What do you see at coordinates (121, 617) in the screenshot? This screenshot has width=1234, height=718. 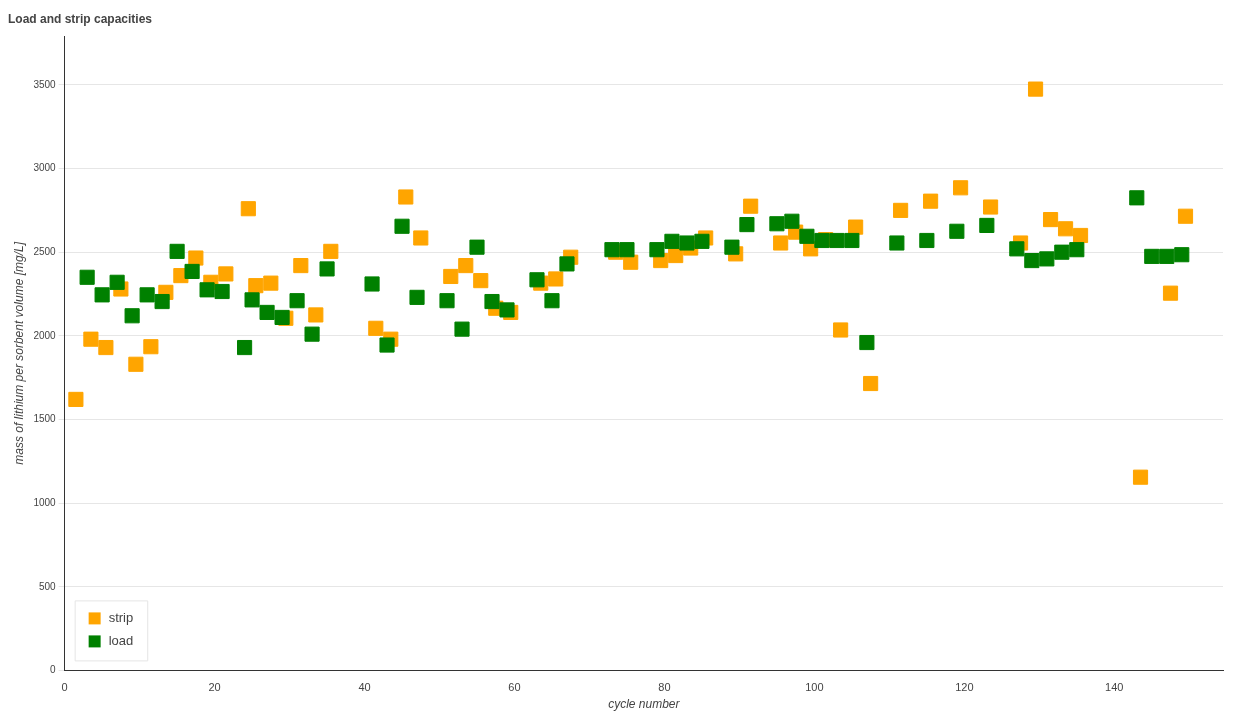 I see `legend-label: strip` at bounding box center [121, 617].